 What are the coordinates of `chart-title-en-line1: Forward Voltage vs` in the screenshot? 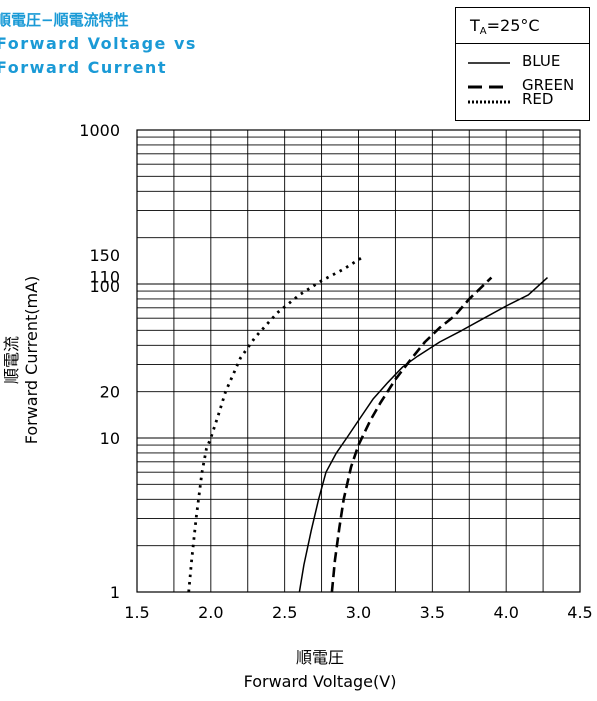 It's located at (98, 43).